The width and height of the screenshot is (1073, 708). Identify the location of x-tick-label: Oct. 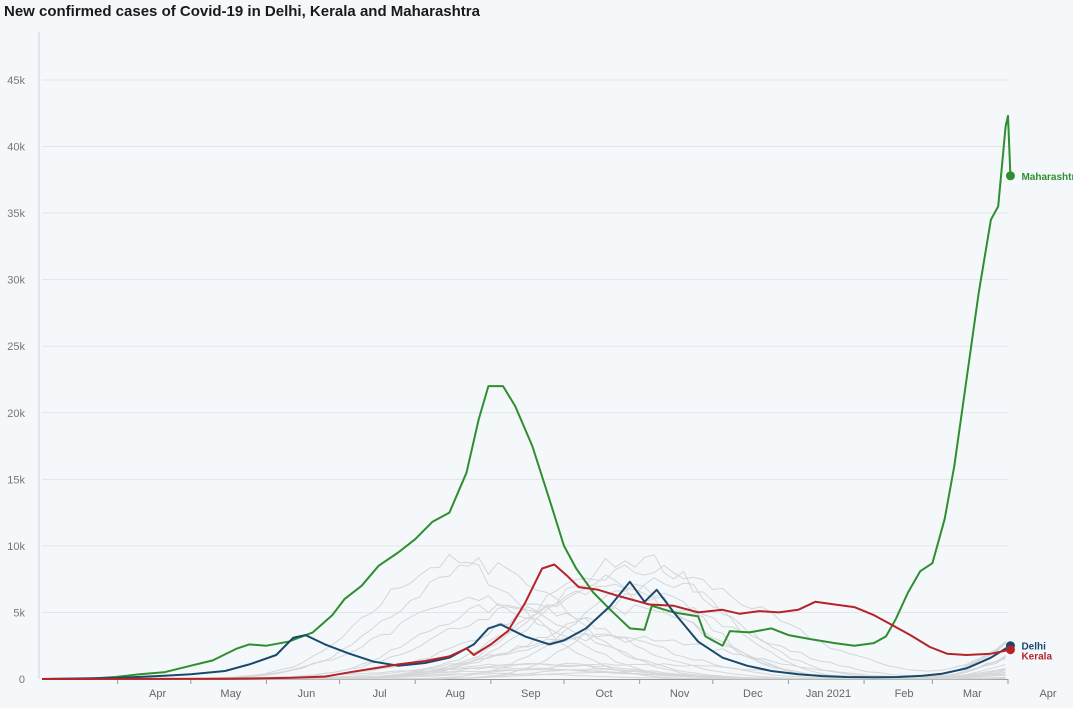
(603, 694).